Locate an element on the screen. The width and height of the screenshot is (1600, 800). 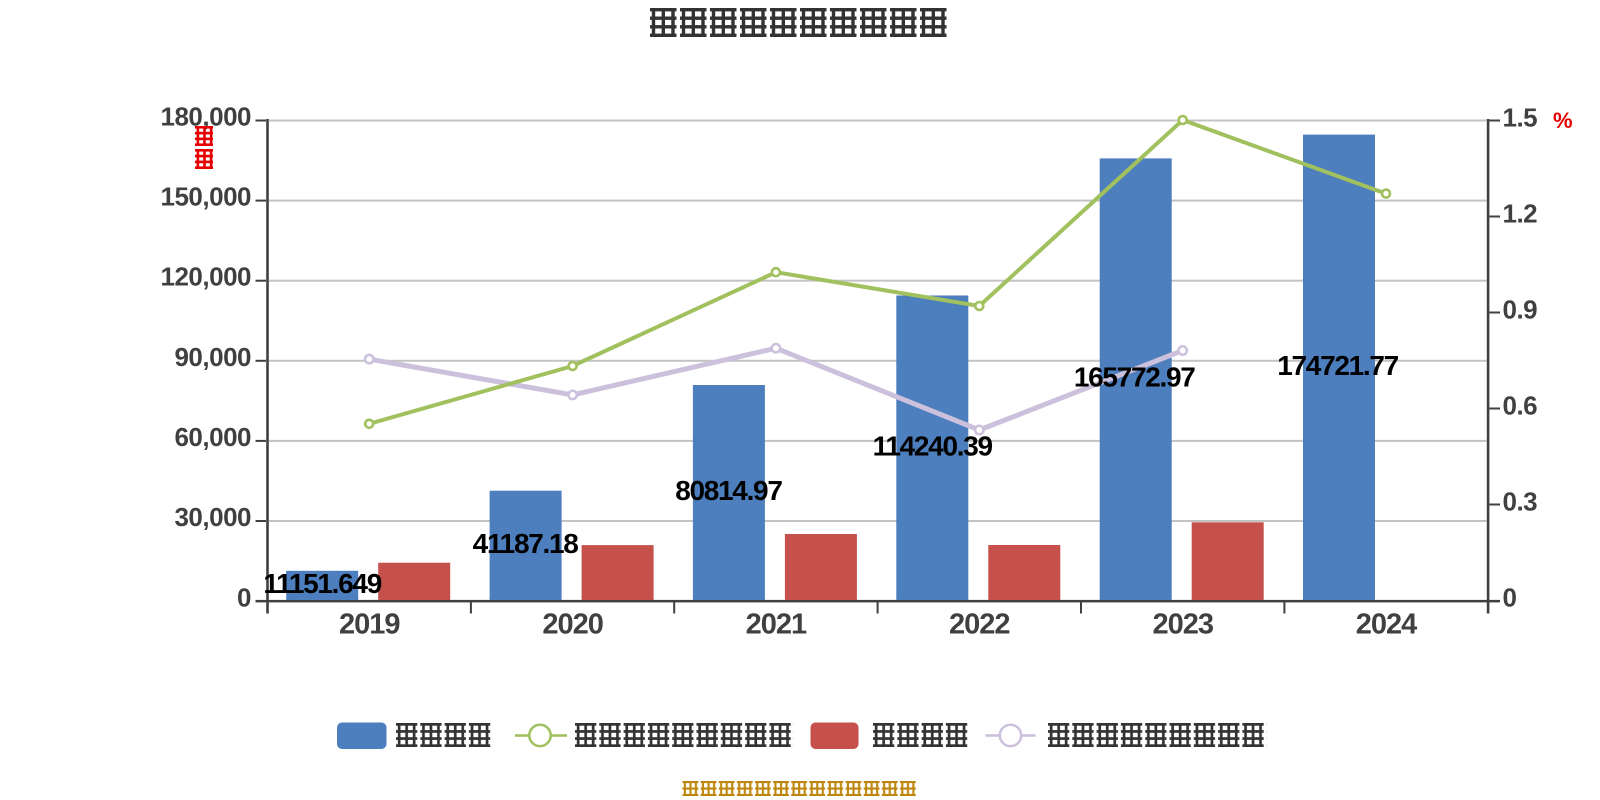
svg-text: 60,000 is located at coordinates (212, 437).